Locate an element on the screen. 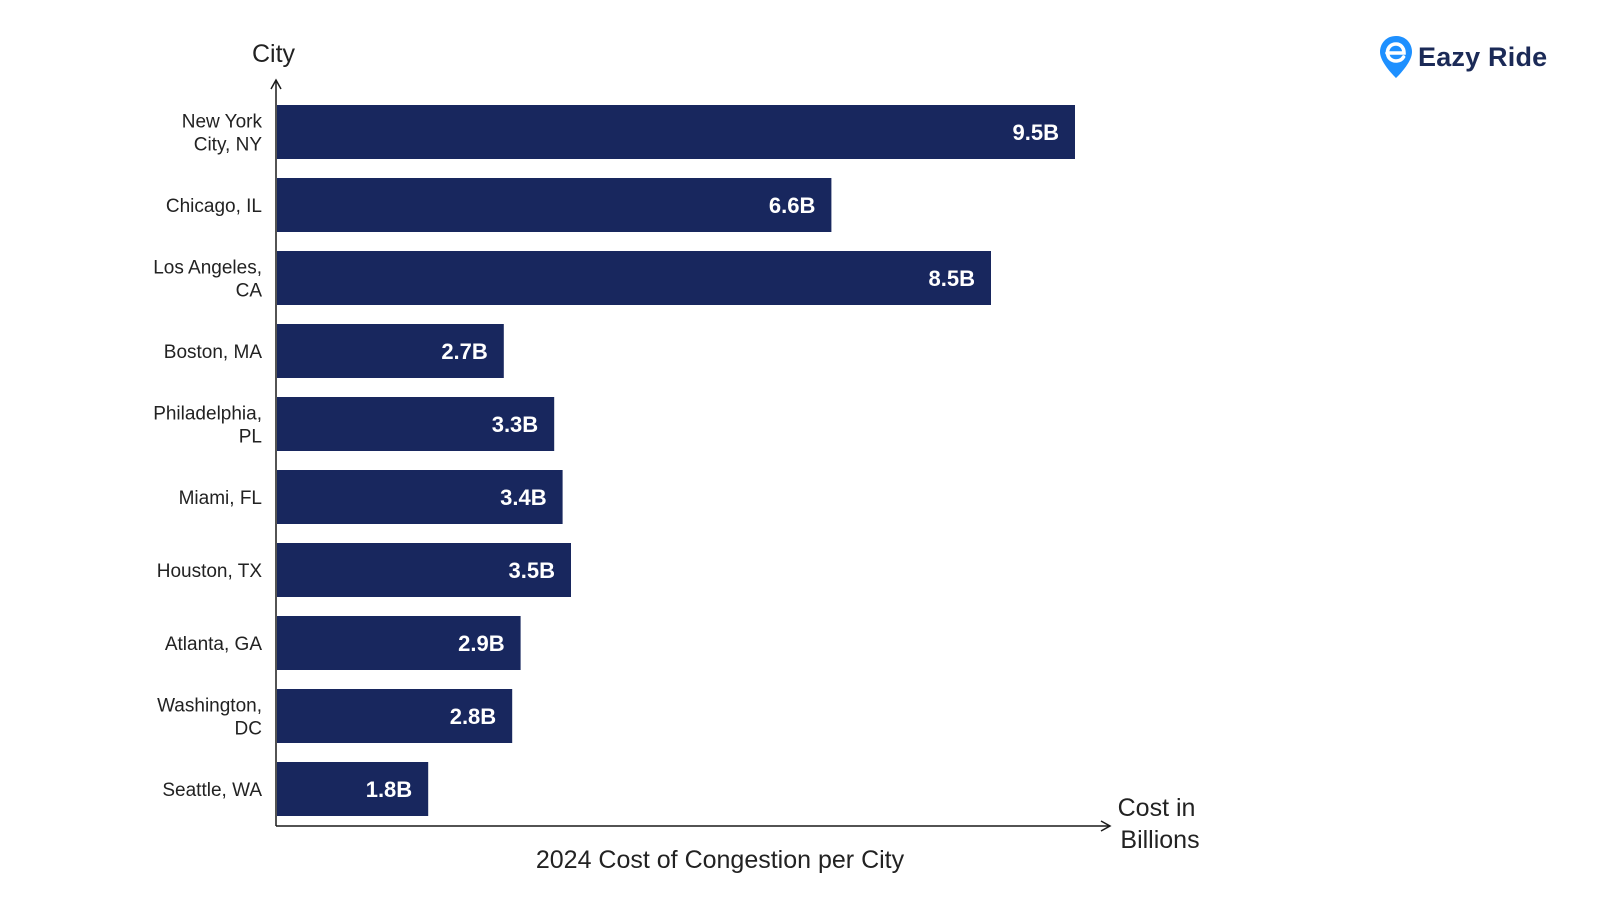 This screenshot has height=900, width=1600. brand-logo: Eazy Ride is located at coordinates (1462, 57).